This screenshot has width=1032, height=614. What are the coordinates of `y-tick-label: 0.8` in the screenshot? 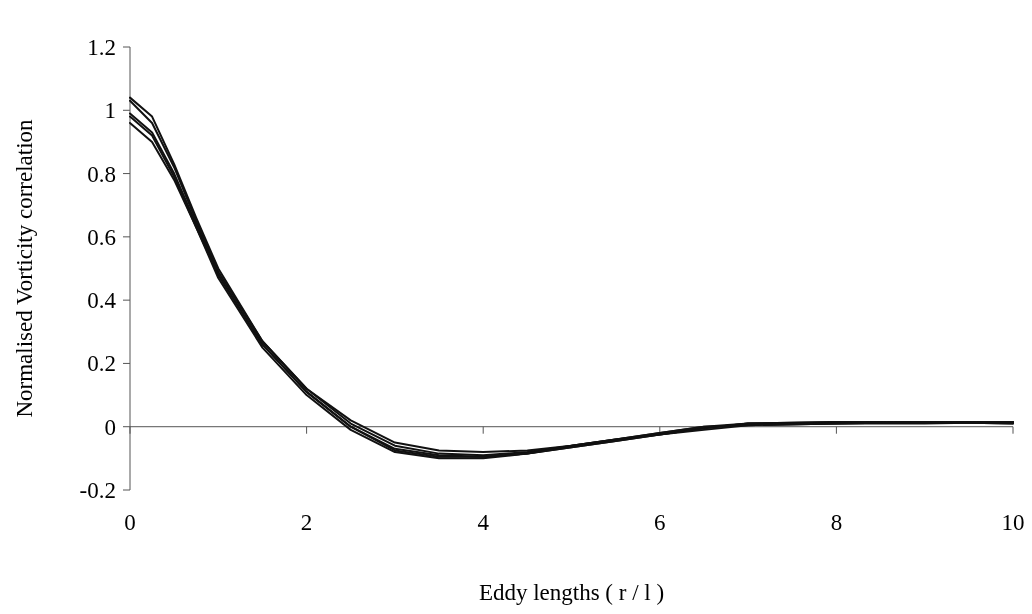 It's located at (101, 174).